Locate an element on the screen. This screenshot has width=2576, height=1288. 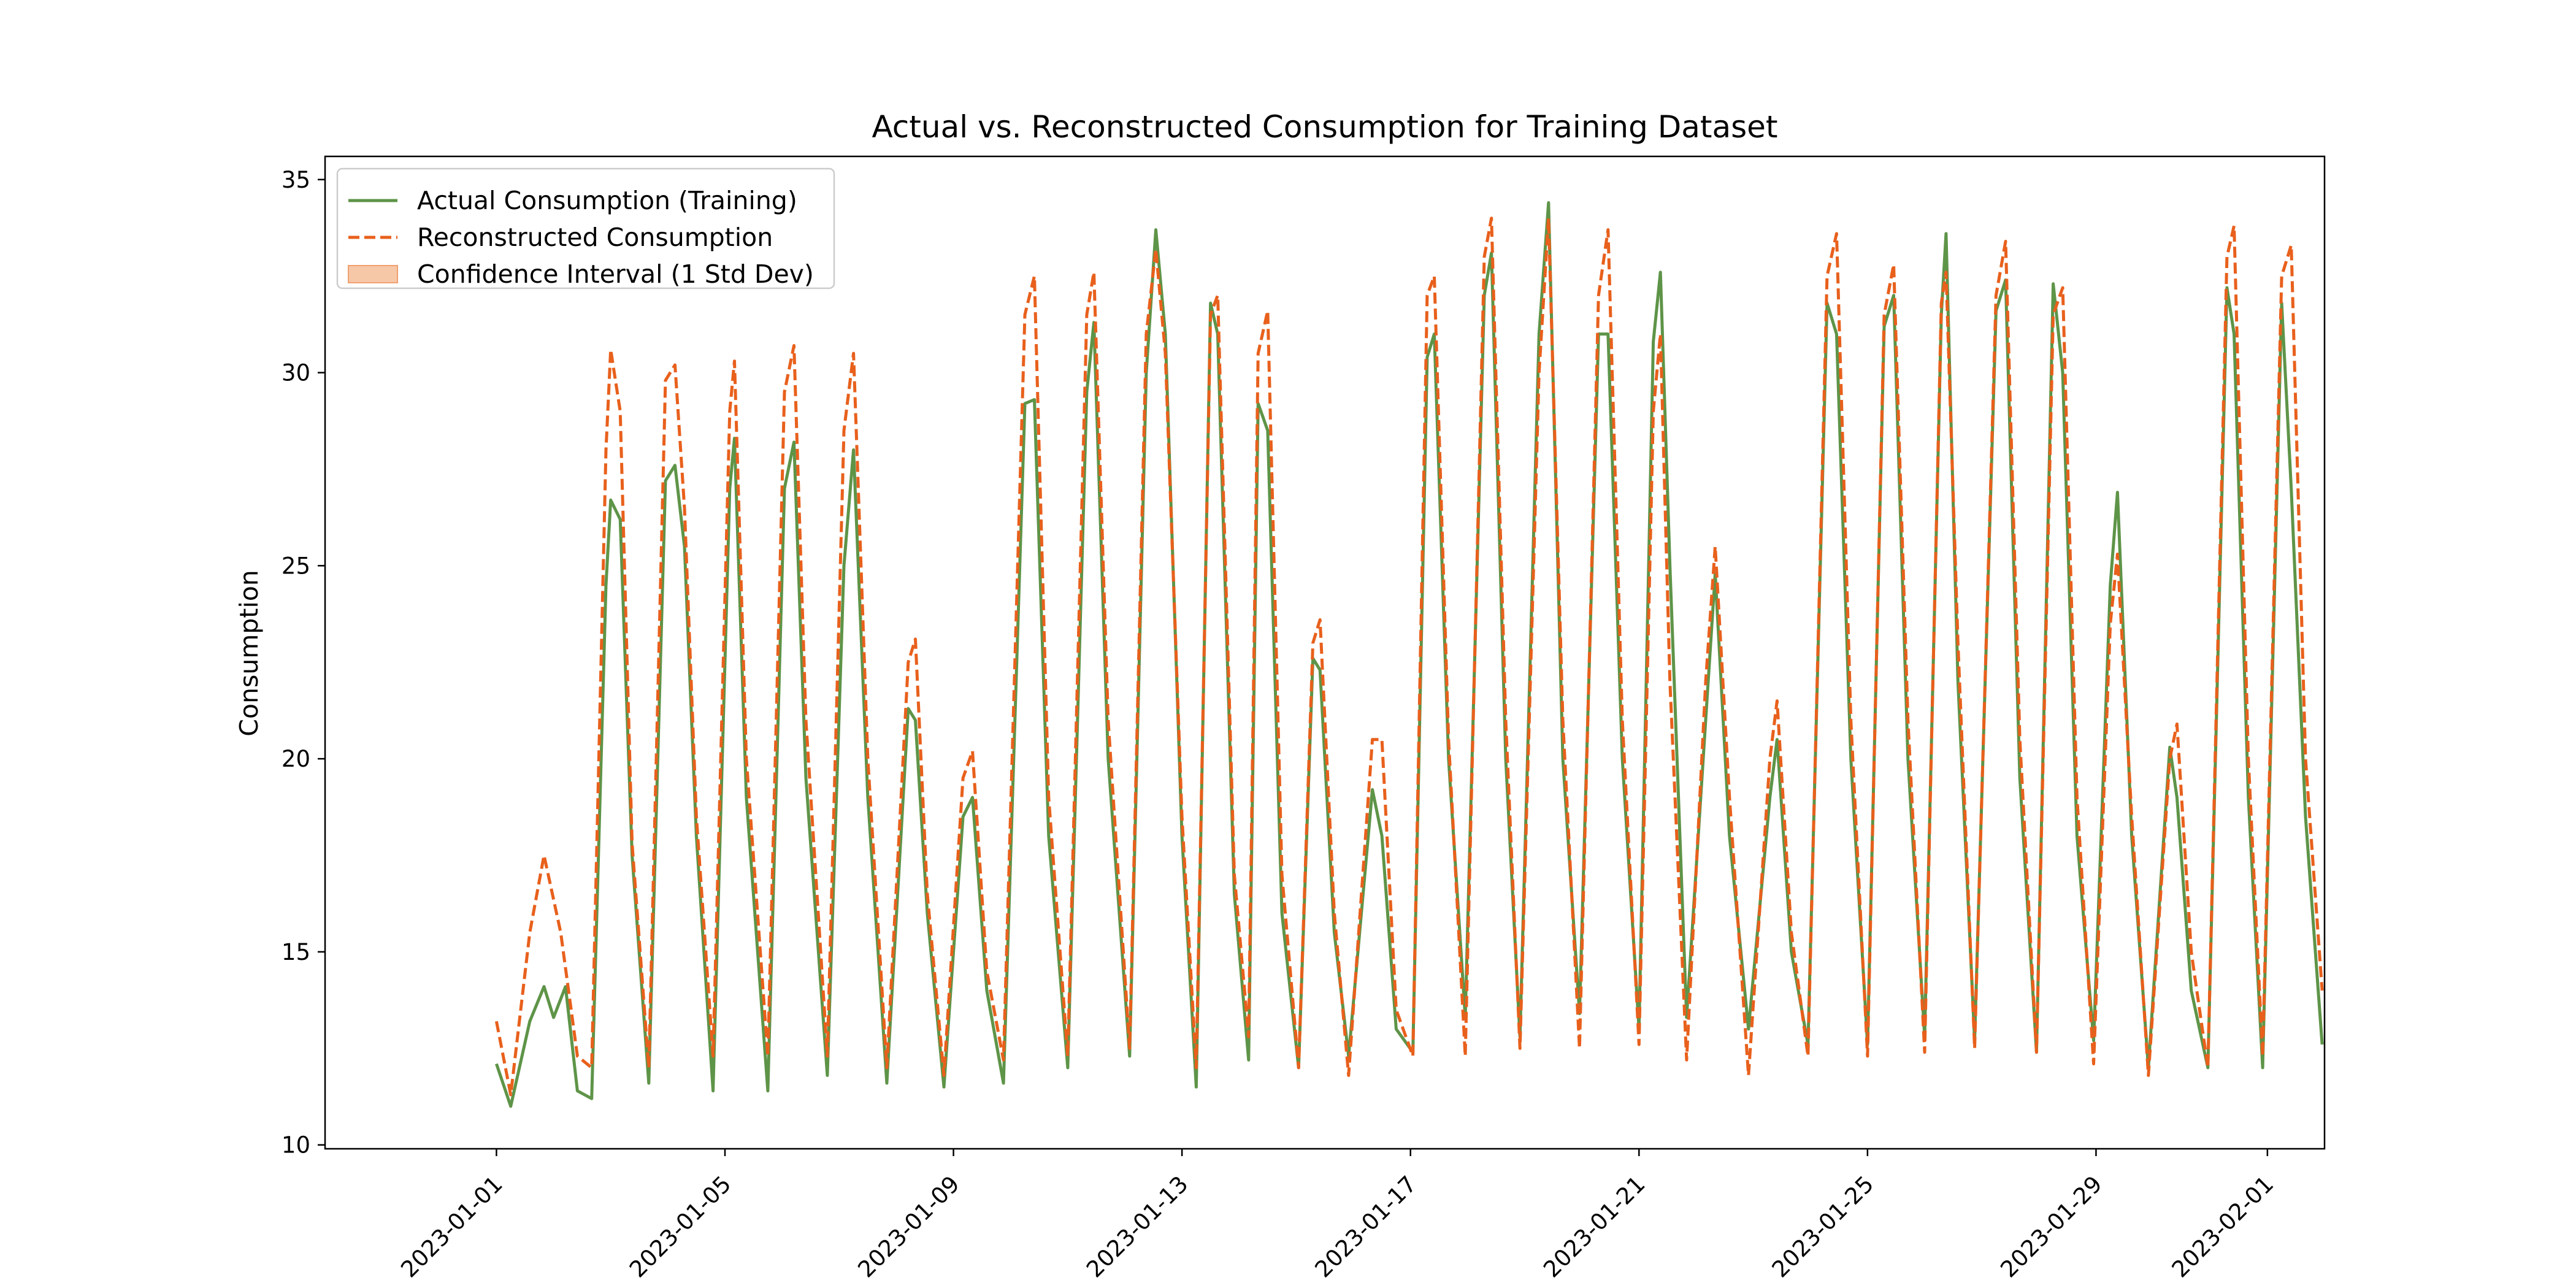
y-tick-label: 20 is located at coordinates (296, 759).